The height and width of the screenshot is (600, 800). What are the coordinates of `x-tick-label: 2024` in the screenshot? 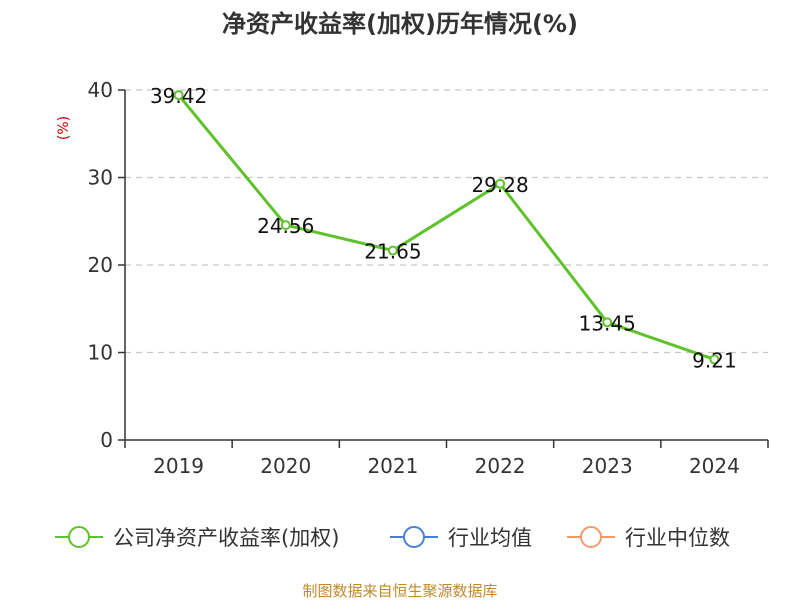 It's located at (714, 466).